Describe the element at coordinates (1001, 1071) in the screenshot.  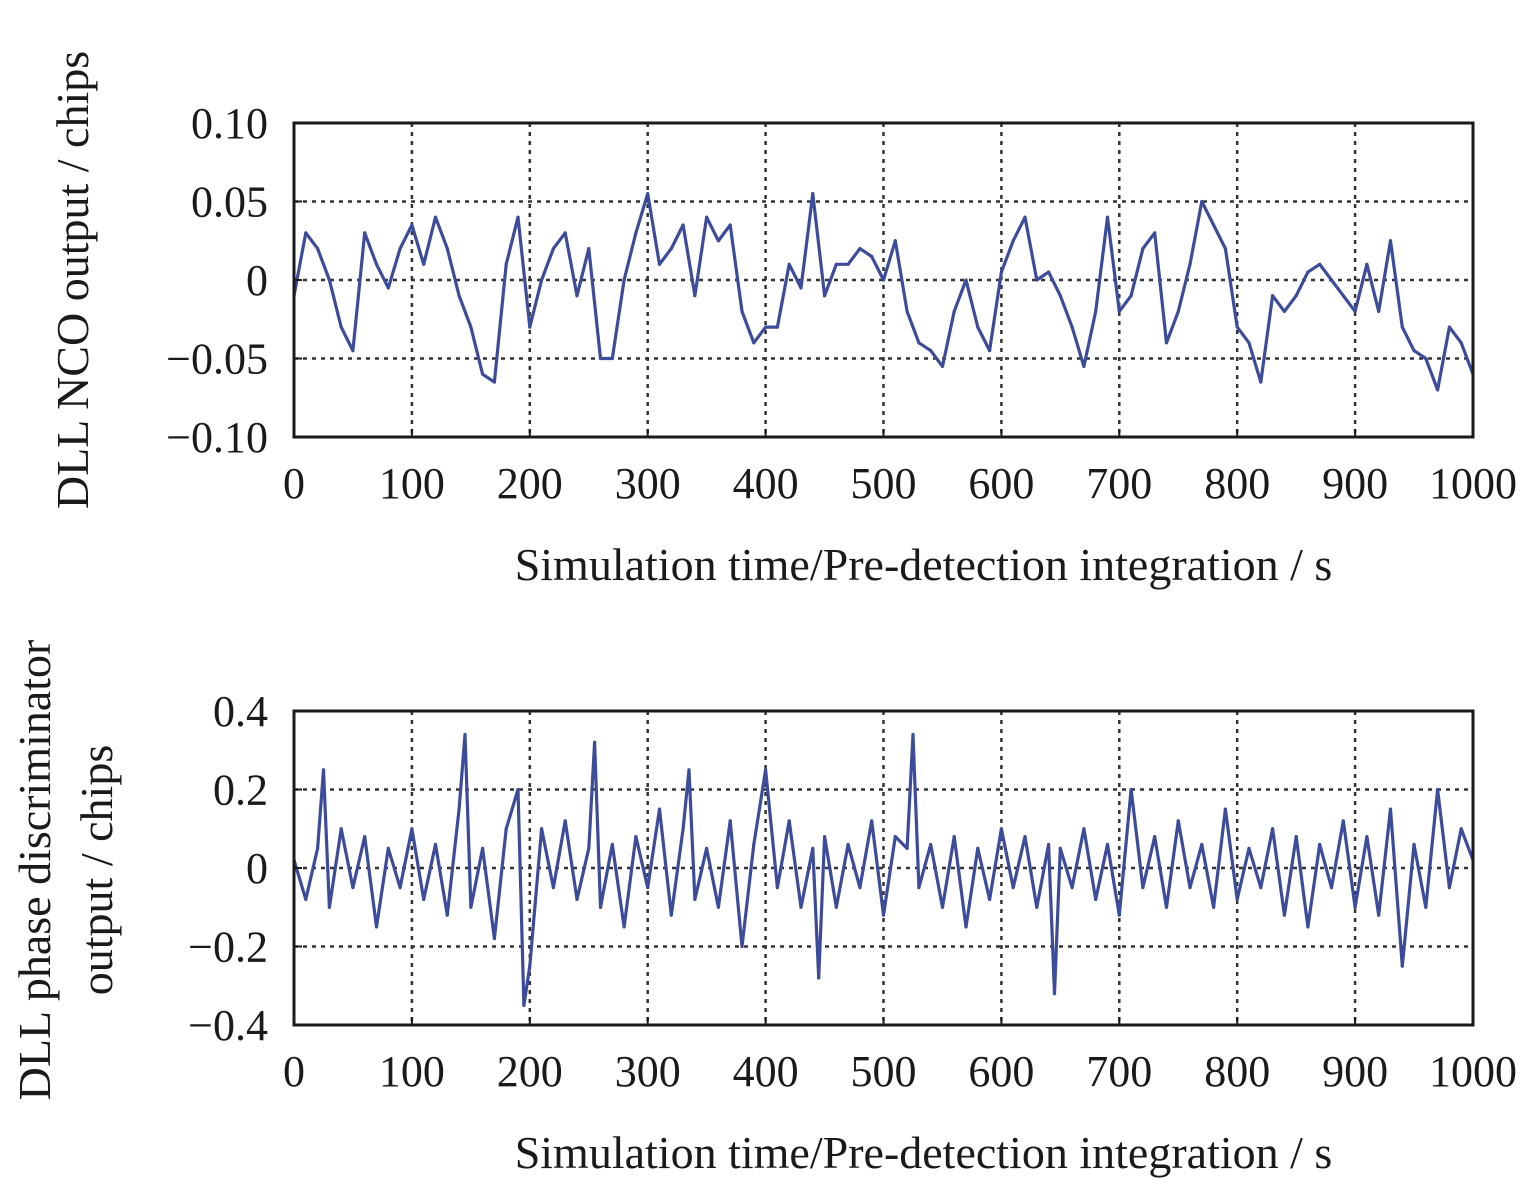
I see `chart-1-x-tick-label-6: 600` at that location.